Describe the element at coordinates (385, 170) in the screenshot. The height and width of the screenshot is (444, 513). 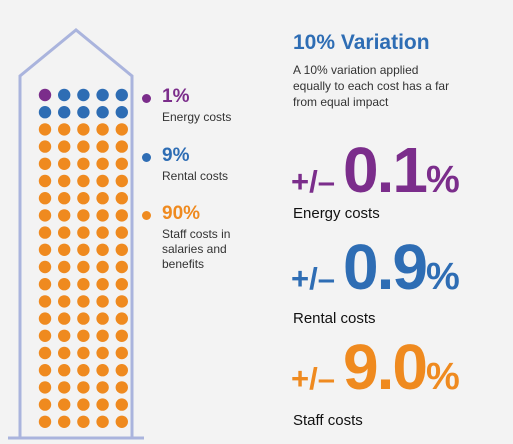
I see `impact-energy-value: 0.1` at that location.